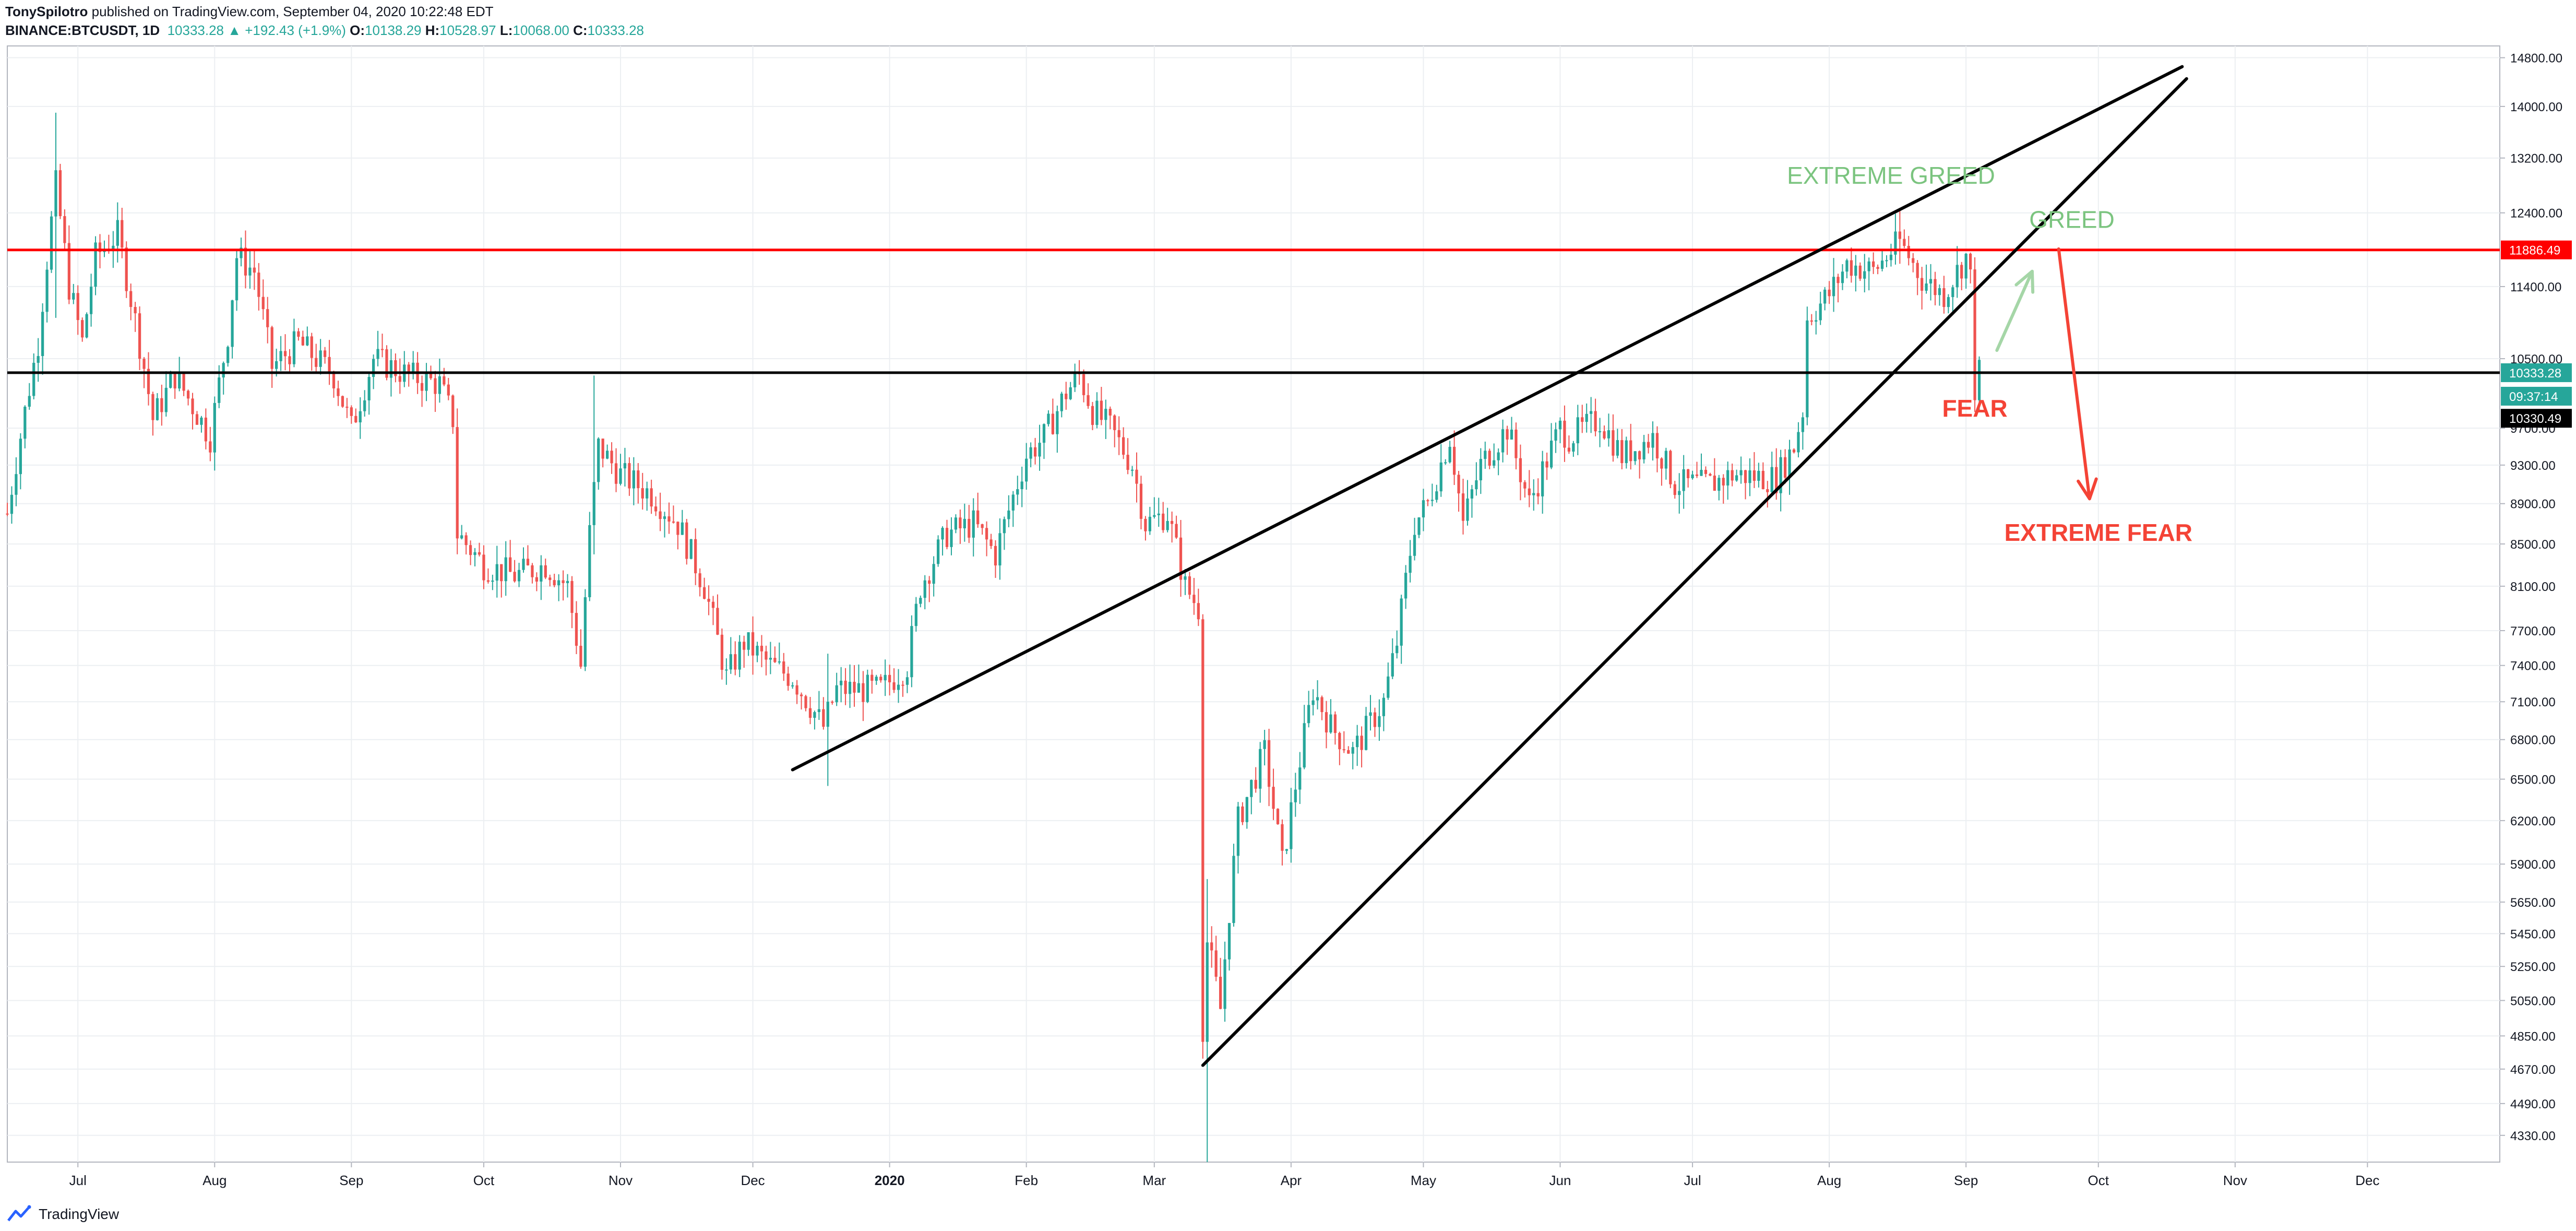 Image resolution: width=2576 pixels, height=1231 pixels. What do you see at coordinates (2533, 903) in the screenshot?
I see `y-tick-label: 5650.00` at bounding box center [2533, 903].